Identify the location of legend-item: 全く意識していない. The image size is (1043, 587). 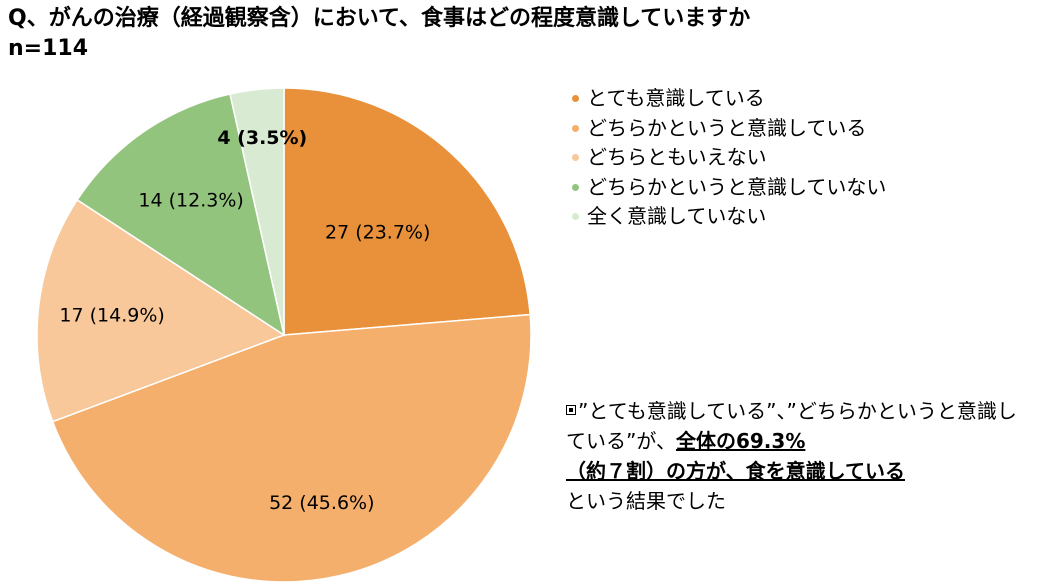
(727, 217).